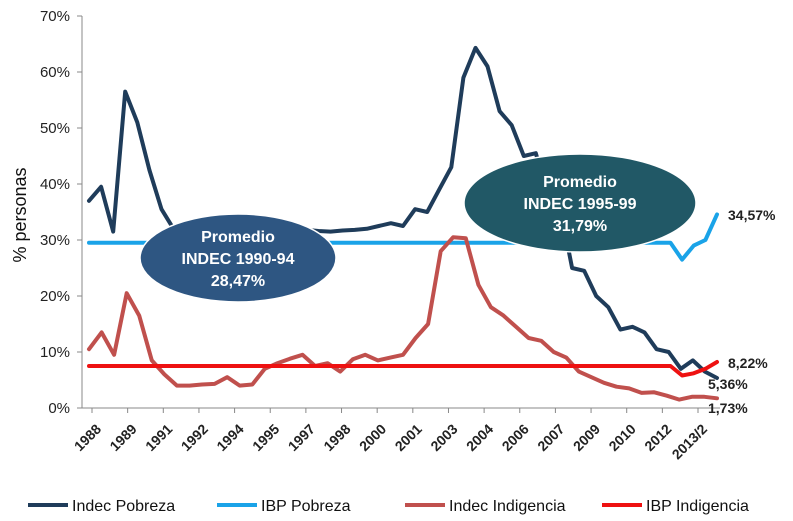 The width and height of the screenshot is (793, 521). Describe the element at coordinates (550, 437) in the screenshot. I see `x-tick-label: 2007` at that location.